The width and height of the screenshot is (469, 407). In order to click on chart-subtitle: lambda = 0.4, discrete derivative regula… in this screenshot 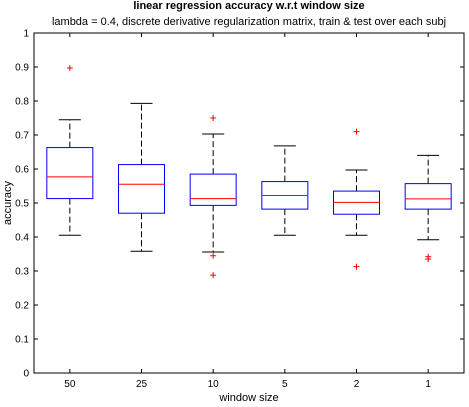, I will do `click(249, 22)`.